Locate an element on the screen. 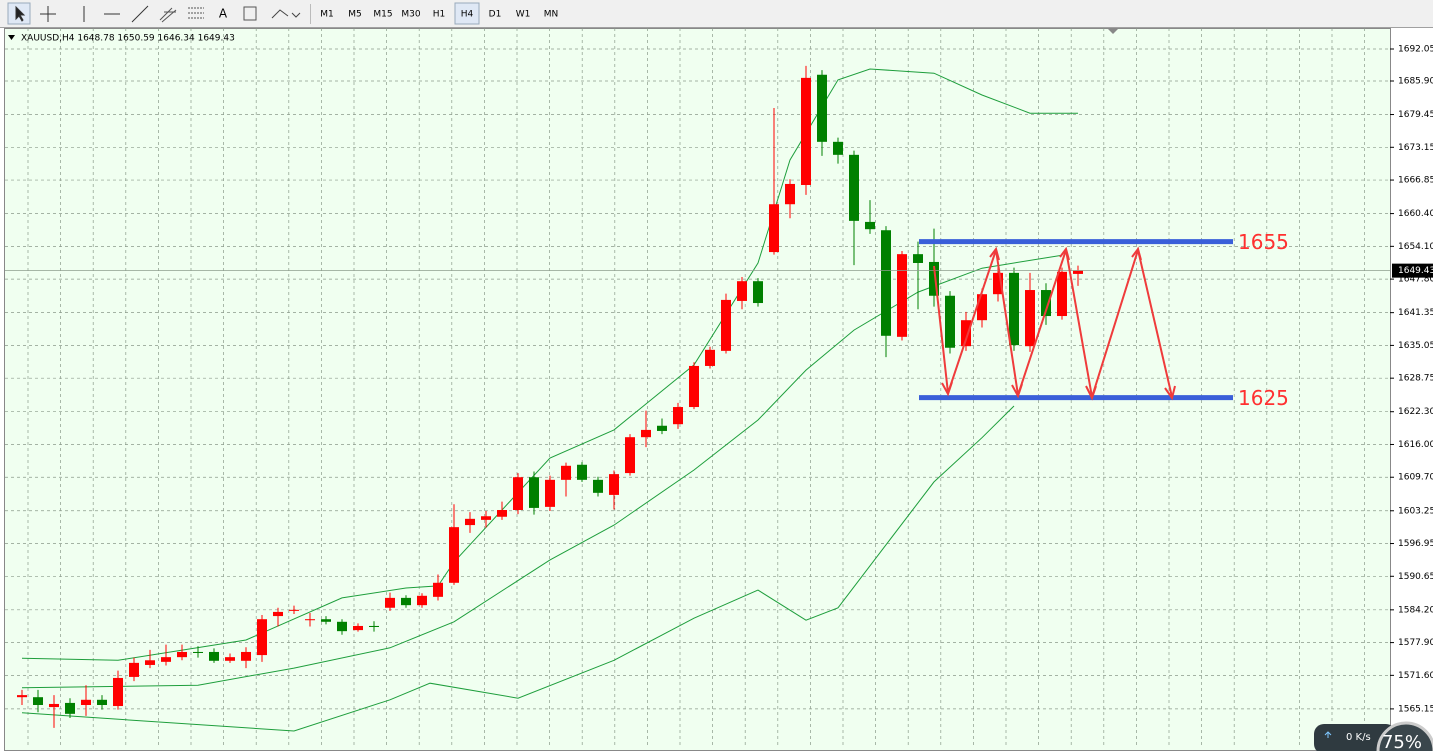  y-tick-label: 1565.15 is located at coordinates (1415, 709).